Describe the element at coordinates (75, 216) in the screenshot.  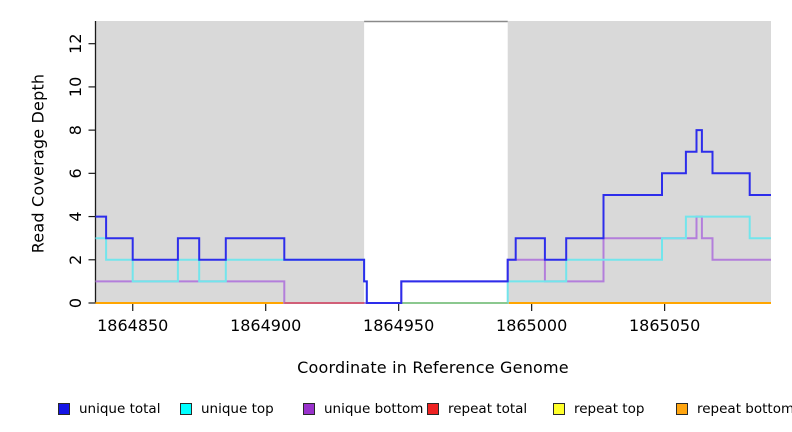
I see `y-tick-label: 4` at that location.